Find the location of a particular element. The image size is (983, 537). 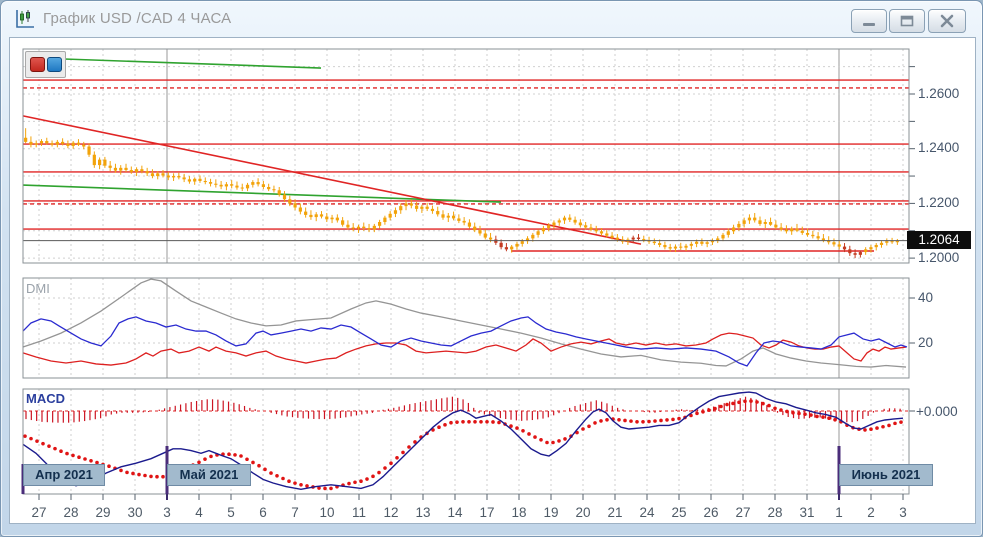

x-axis-day-label: 31 is located at coordinates (806, 512).